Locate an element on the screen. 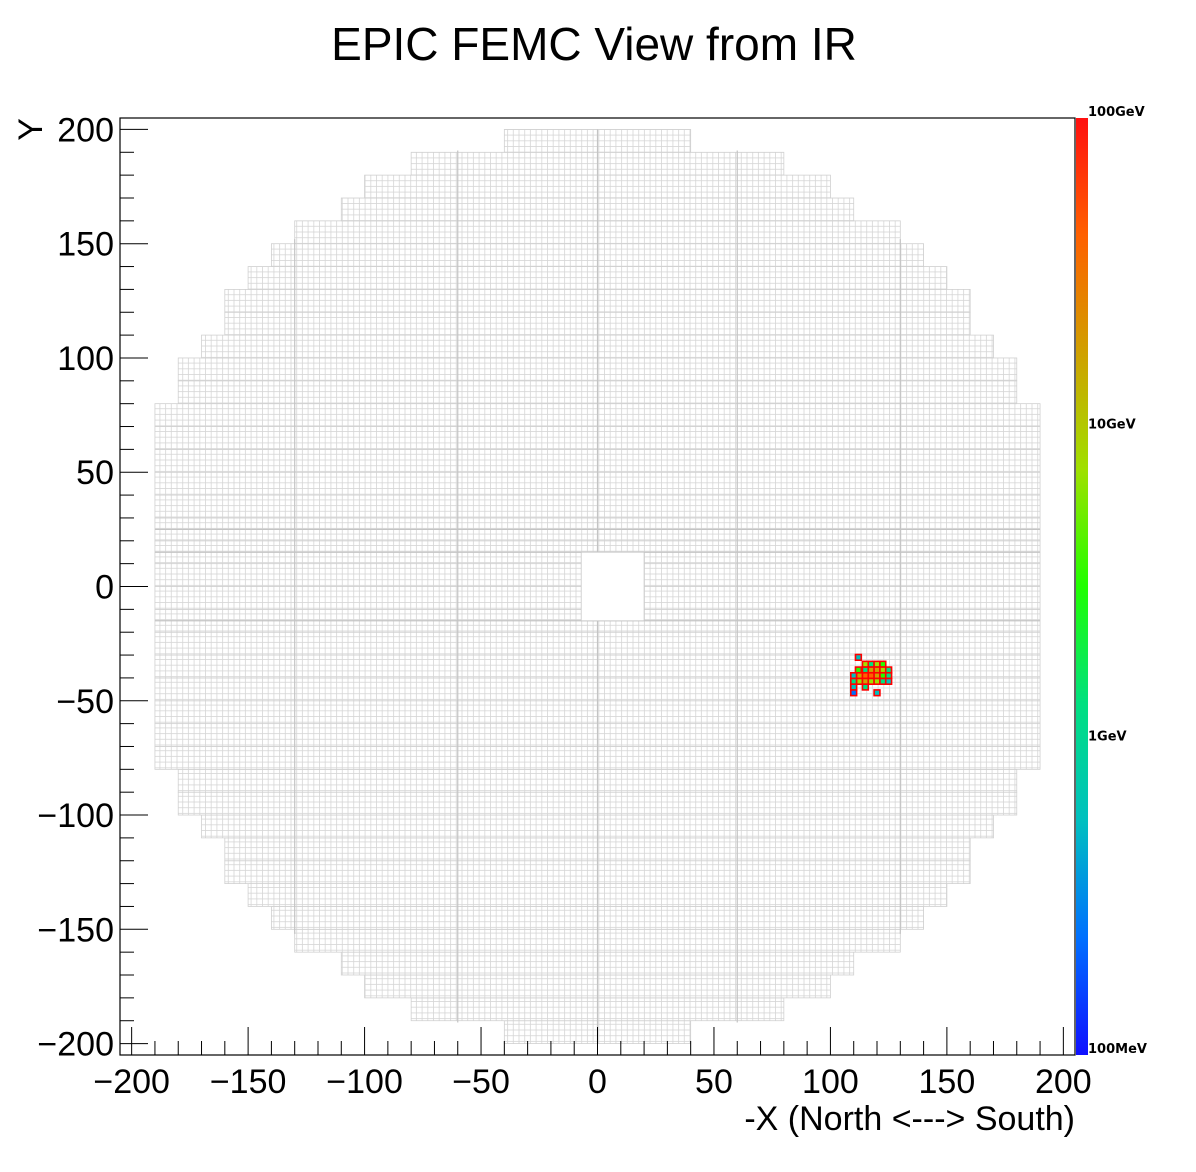  energy-hits is located at coordinates (871, 675).